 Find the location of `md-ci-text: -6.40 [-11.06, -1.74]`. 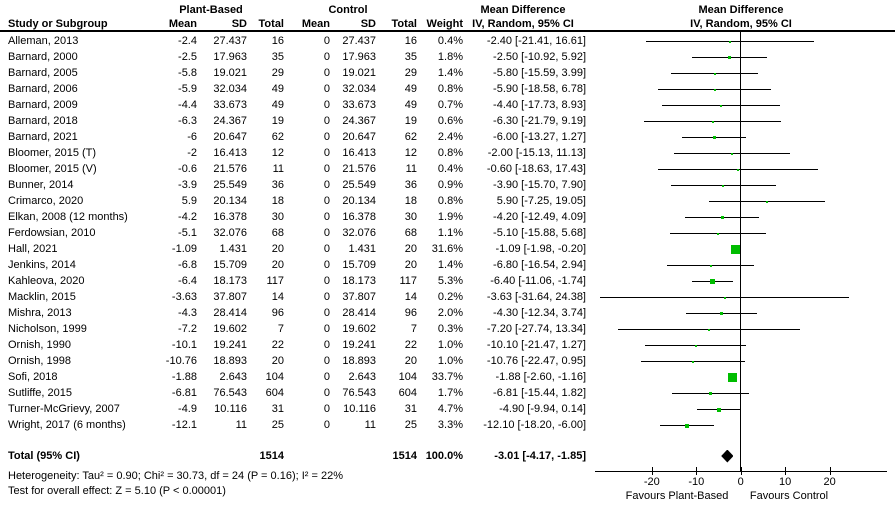

md-ci-text: -6.40 [-11.06, -1.74] is located at coordinates (538, 281).